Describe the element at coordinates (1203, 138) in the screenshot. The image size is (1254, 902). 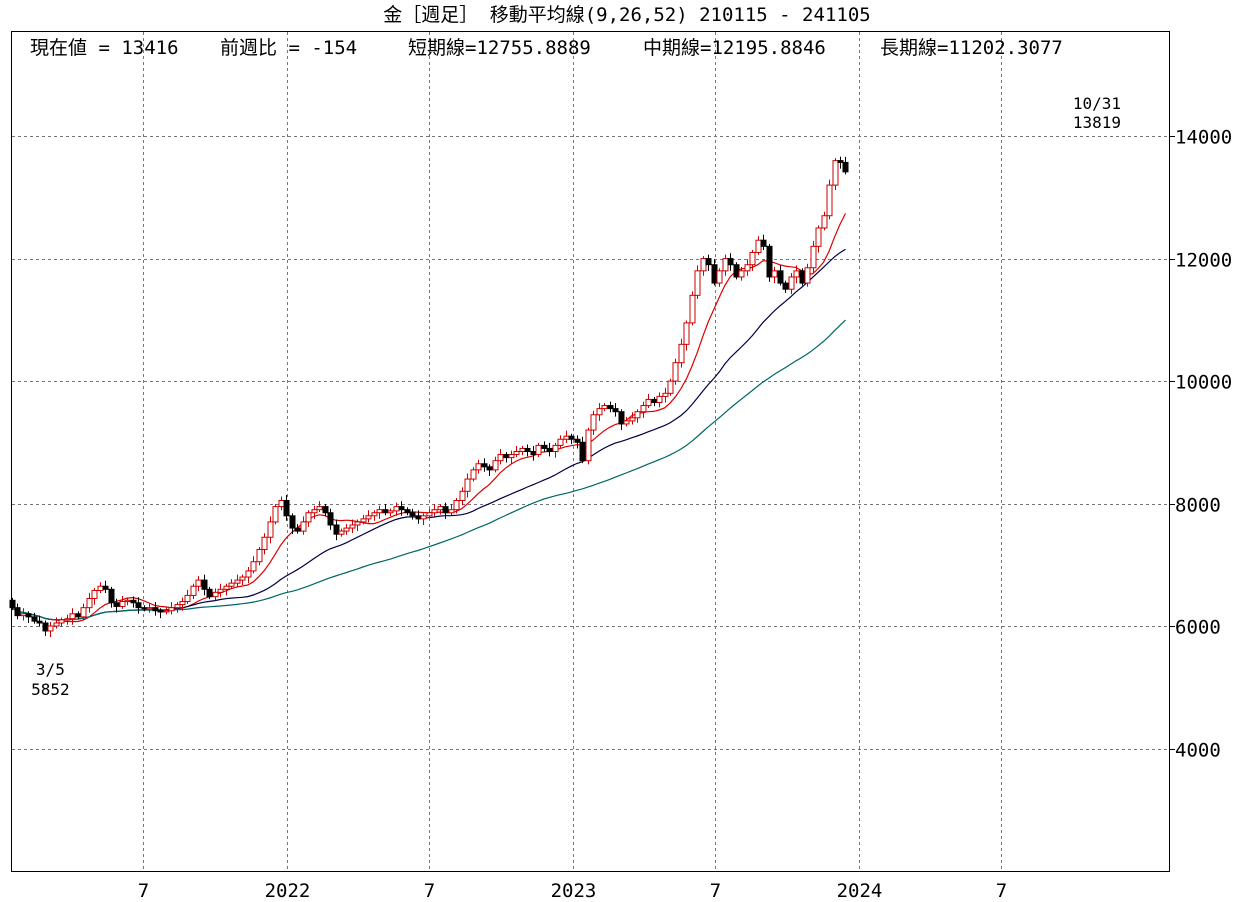
I see `y-tick-label: 14000` at that location.